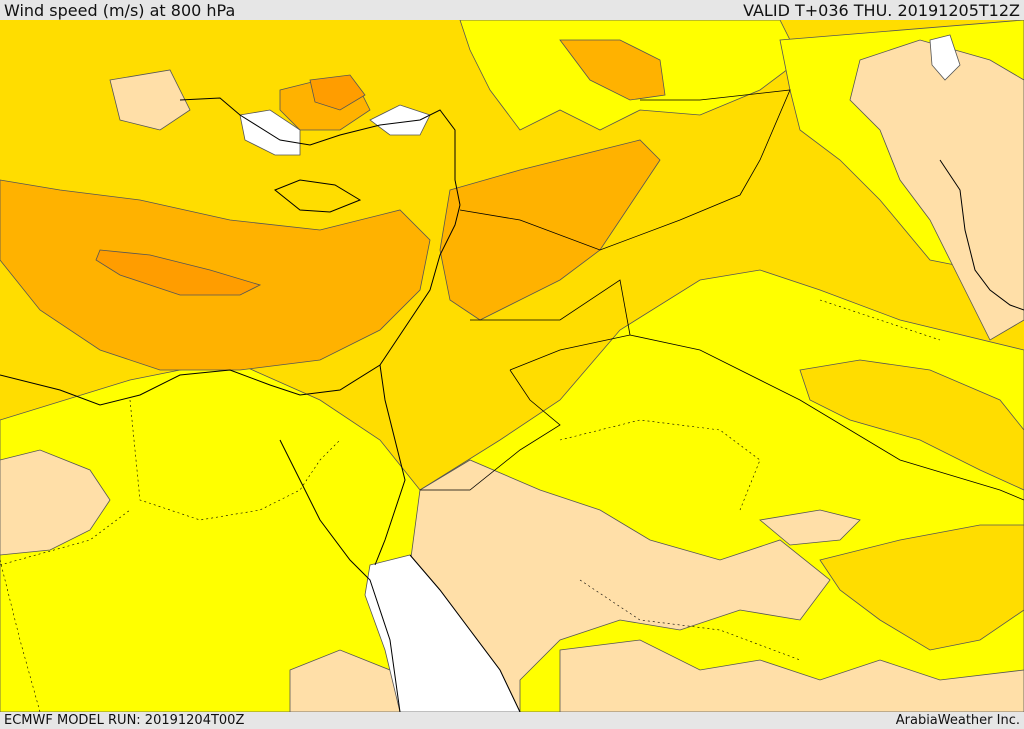 The image size is (1024, 729). Describe the element at coordinates (945, 57) in the screenshot. I see `field-white-northeast` at that location.